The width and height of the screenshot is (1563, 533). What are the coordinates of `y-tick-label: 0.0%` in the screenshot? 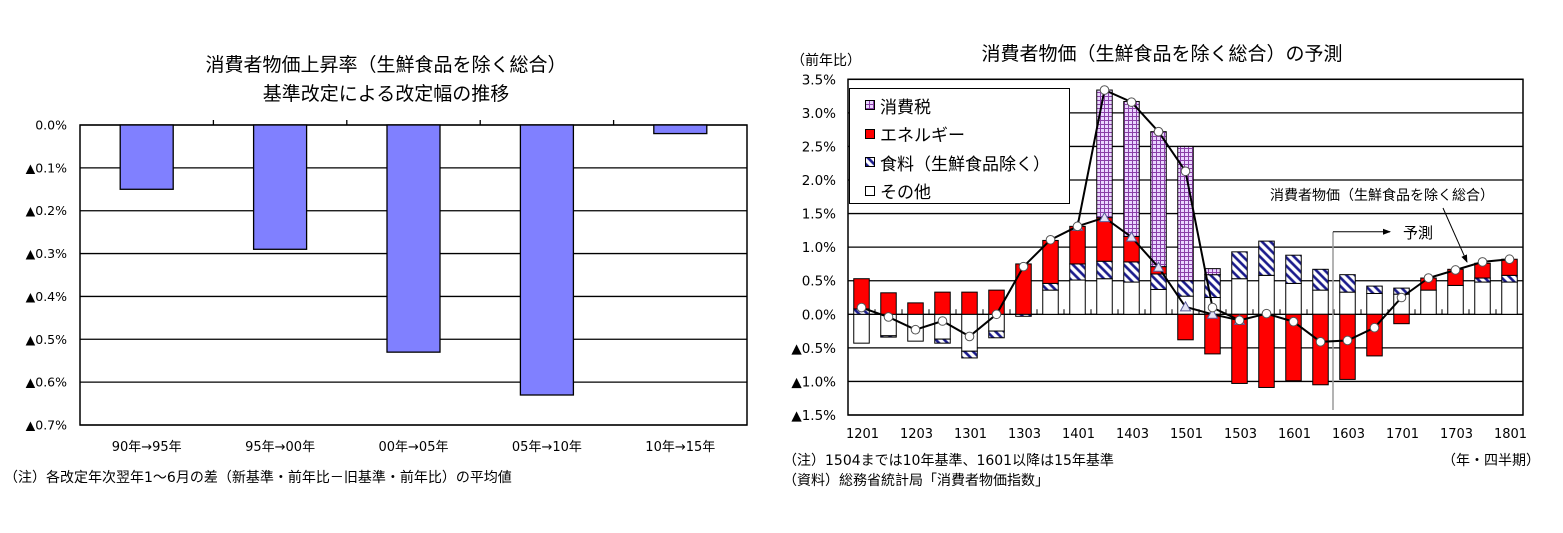 It's located at (819, 315).